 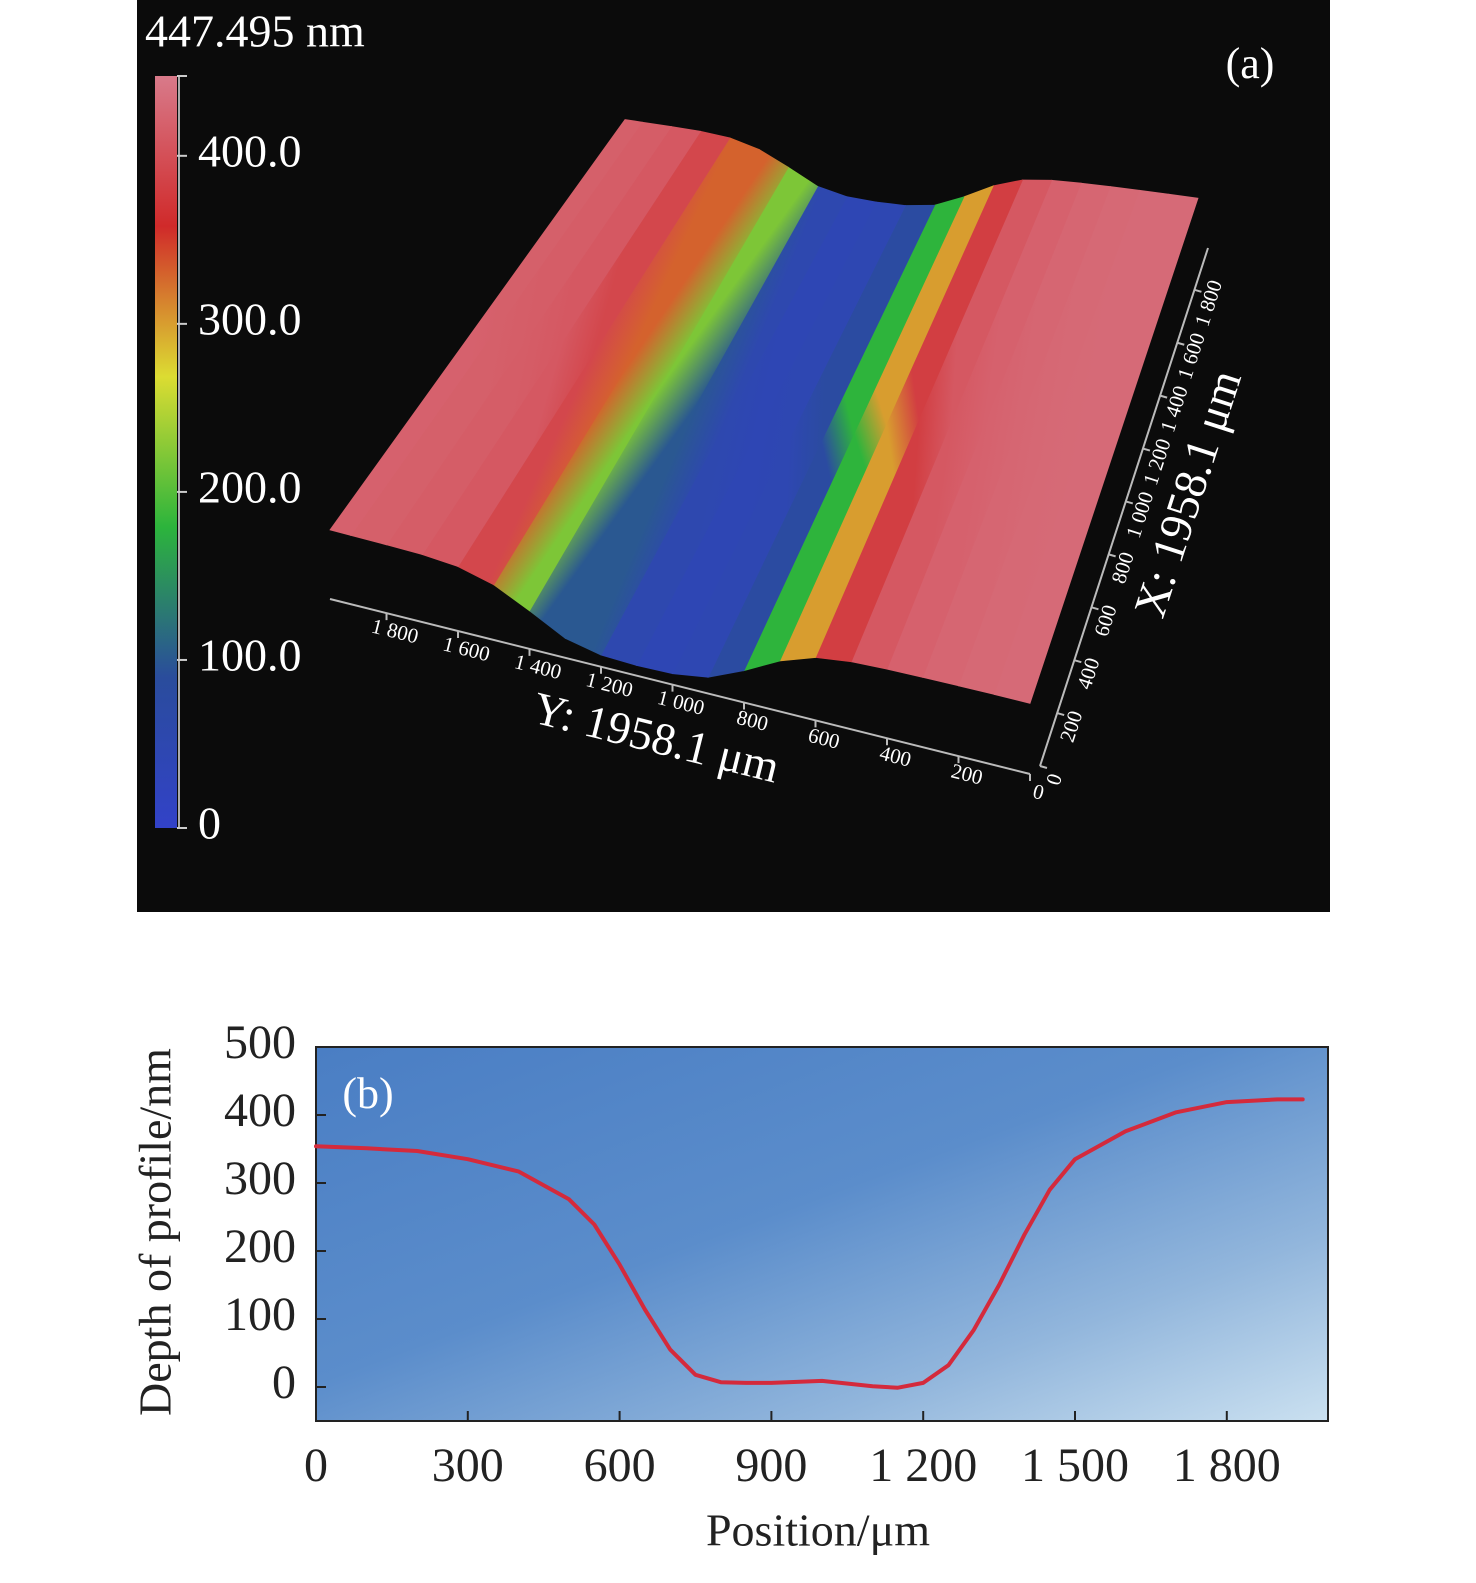 I want to click on y-tick-label: 100, so click(x=260, y=1314).